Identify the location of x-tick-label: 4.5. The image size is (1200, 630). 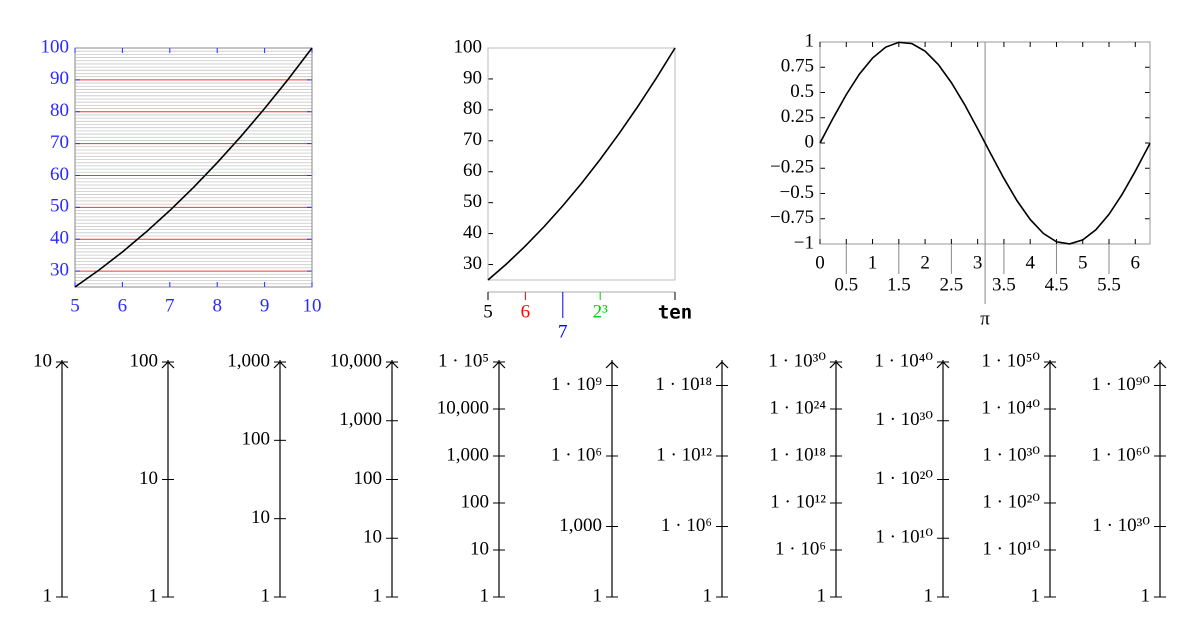
(1057, 284).